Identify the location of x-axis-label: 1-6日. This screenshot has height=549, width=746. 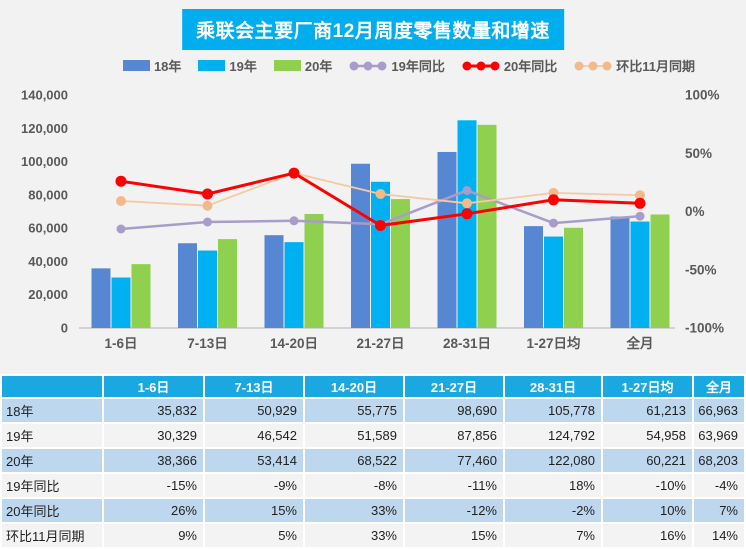
(120, 343).